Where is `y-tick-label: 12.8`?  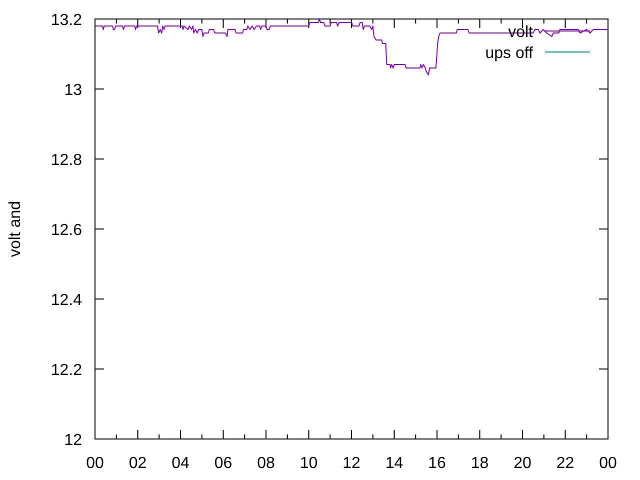
y-tick-label: 12.8 is located at coordinates (66, 160).